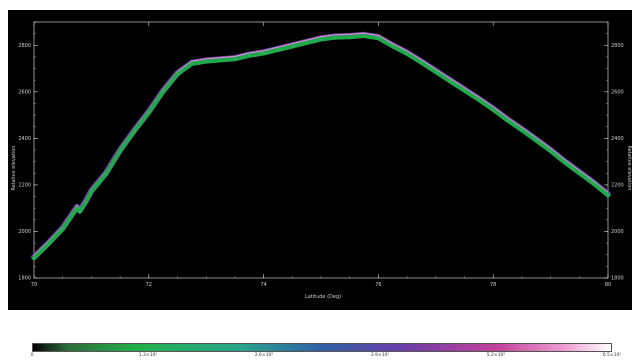 The width and height of the screenshot is (638, 361). Describe the element at coordinates (493, 285) in the screenshot. I see `x-tick-label: 78` at that location.